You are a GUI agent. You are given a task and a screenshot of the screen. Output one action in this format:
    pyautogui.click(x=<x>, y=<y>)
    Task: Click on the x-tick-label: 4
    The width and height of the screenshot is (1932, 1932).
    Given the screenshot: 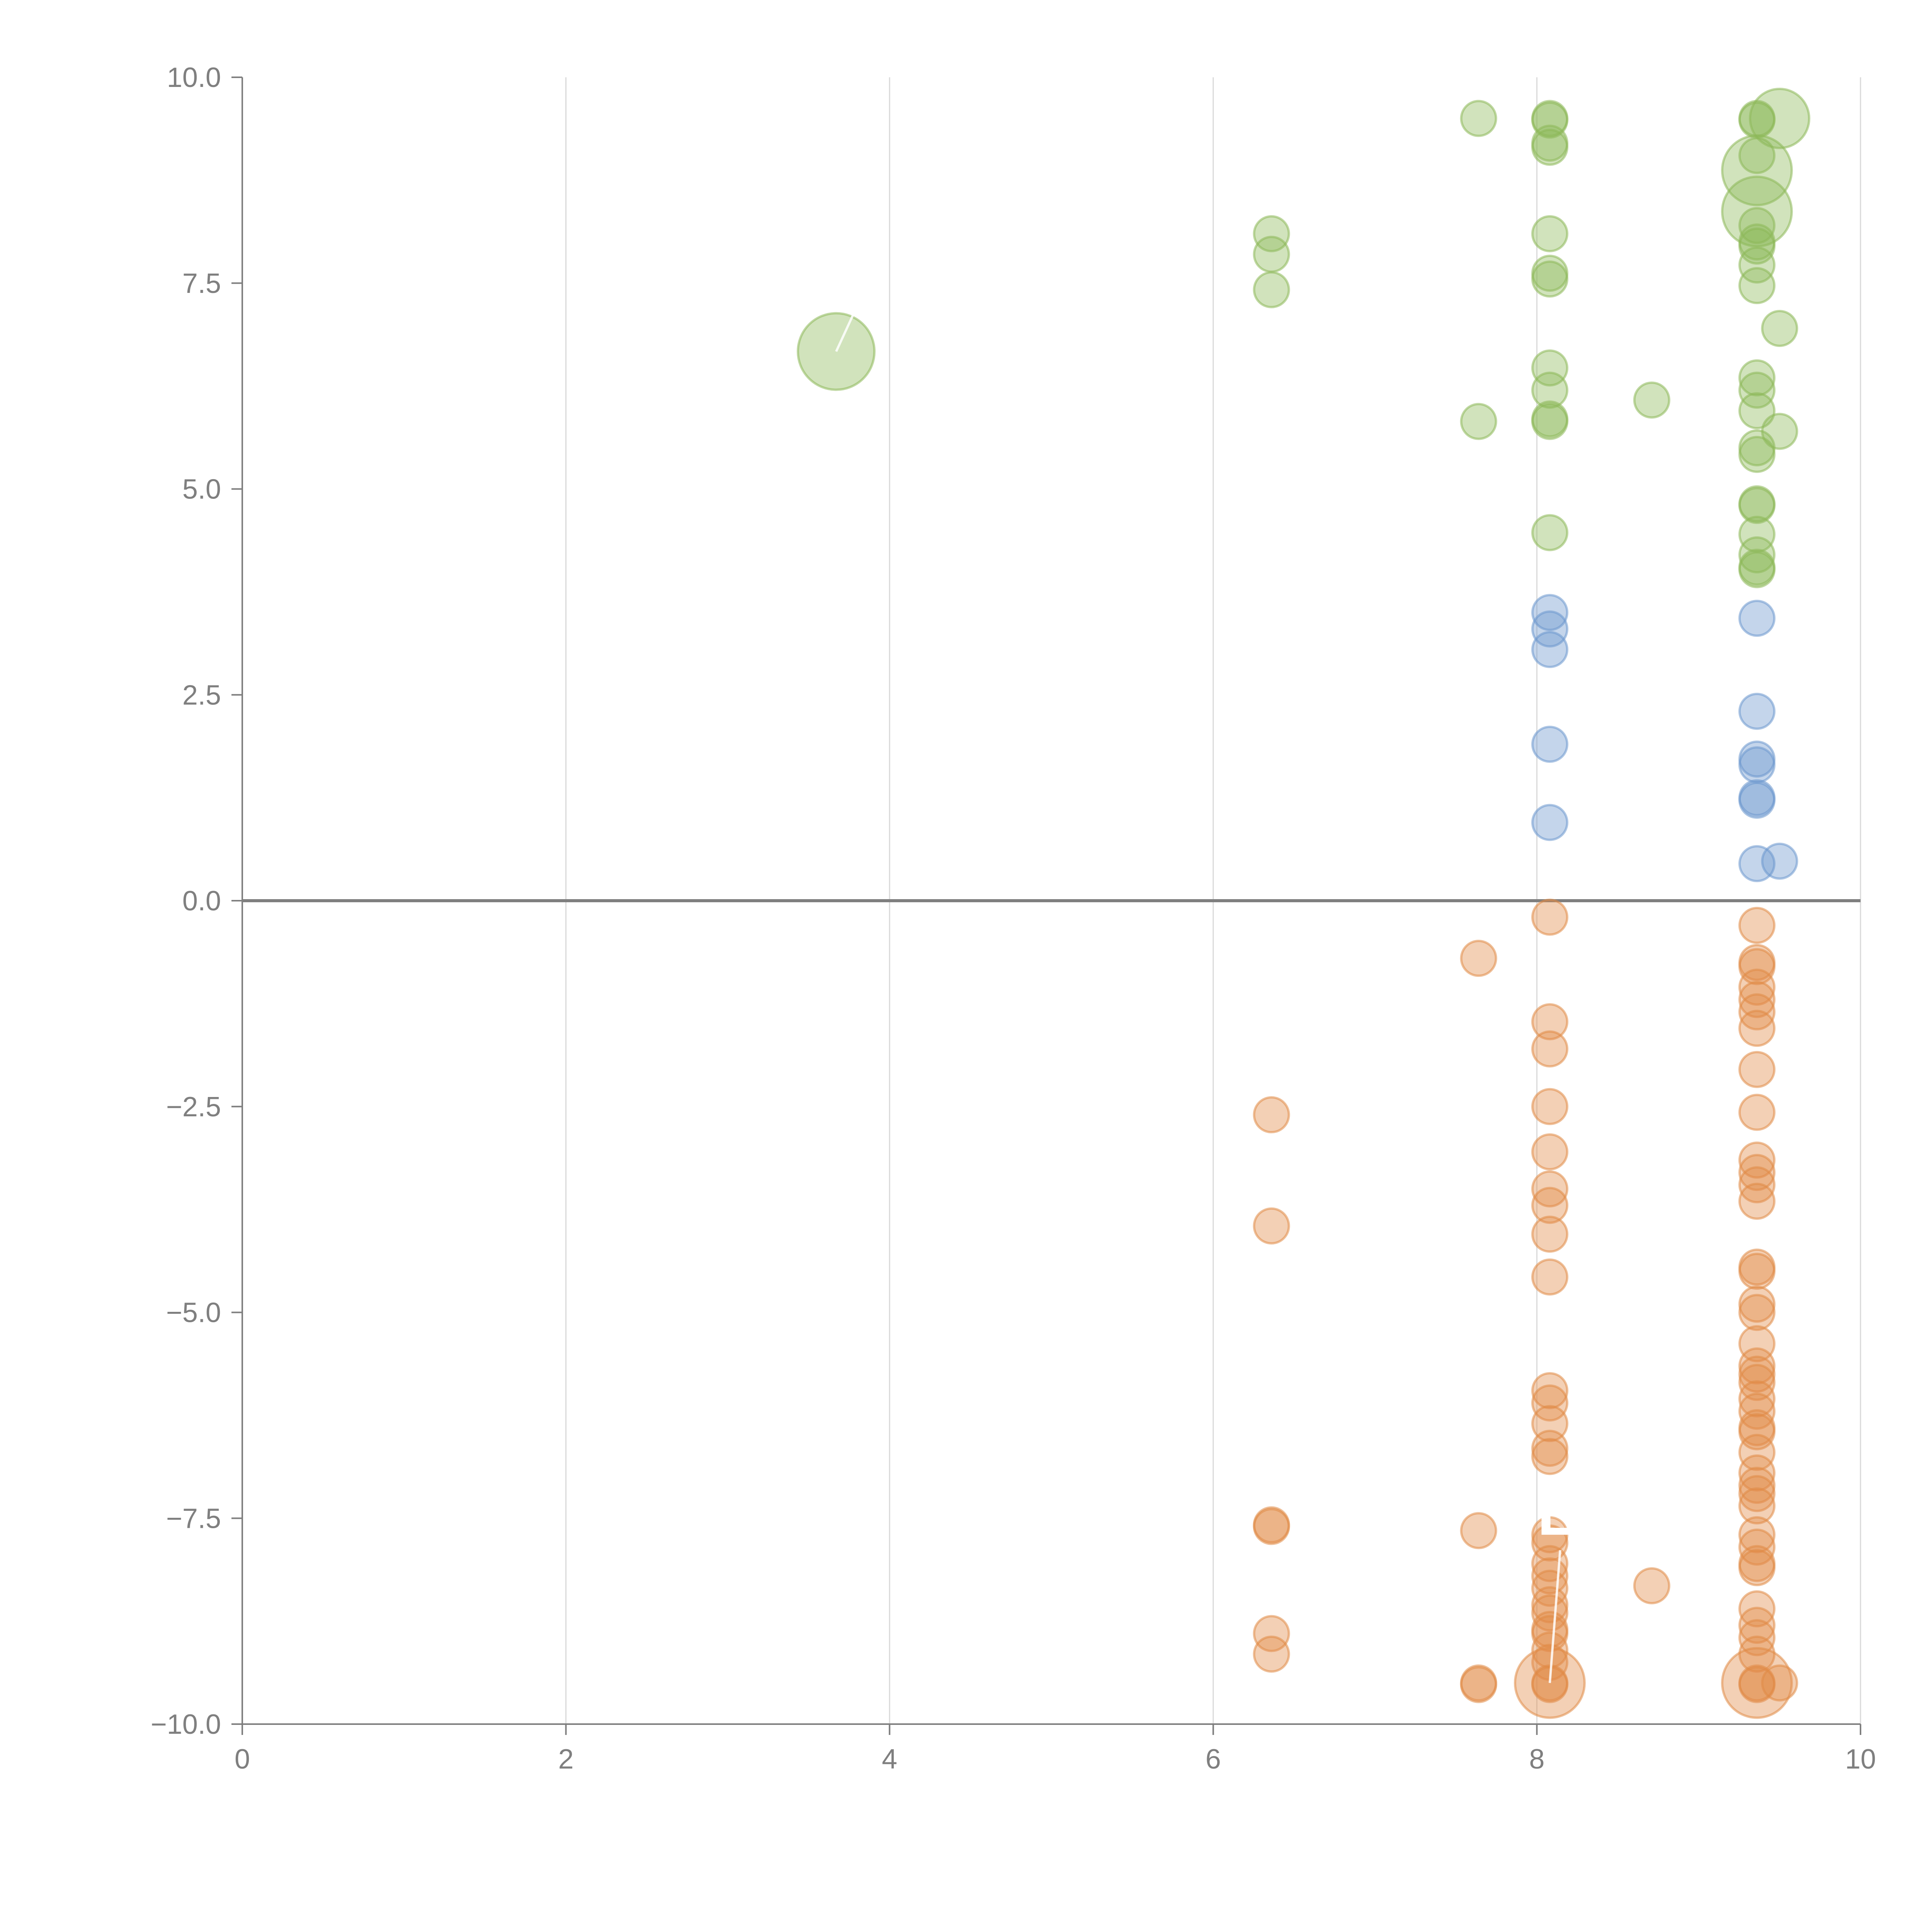 What is the action you would take?
    pyautogui.click(x=890, y=1759)
    